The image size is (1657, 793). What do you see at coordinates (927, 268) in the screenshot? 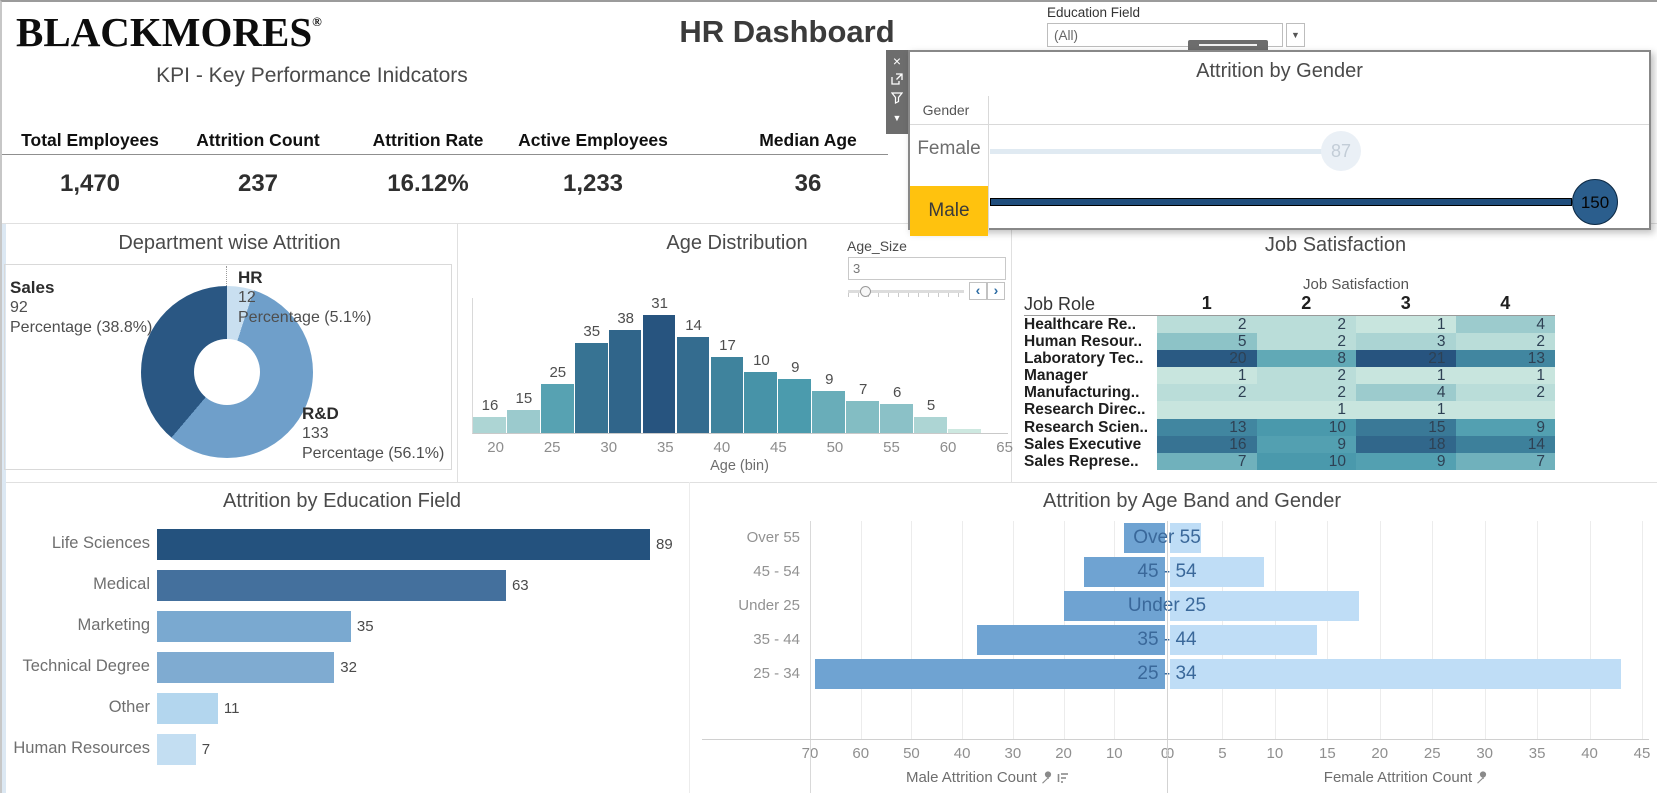
I see `age-size-input` at bounding box center [927, 268].